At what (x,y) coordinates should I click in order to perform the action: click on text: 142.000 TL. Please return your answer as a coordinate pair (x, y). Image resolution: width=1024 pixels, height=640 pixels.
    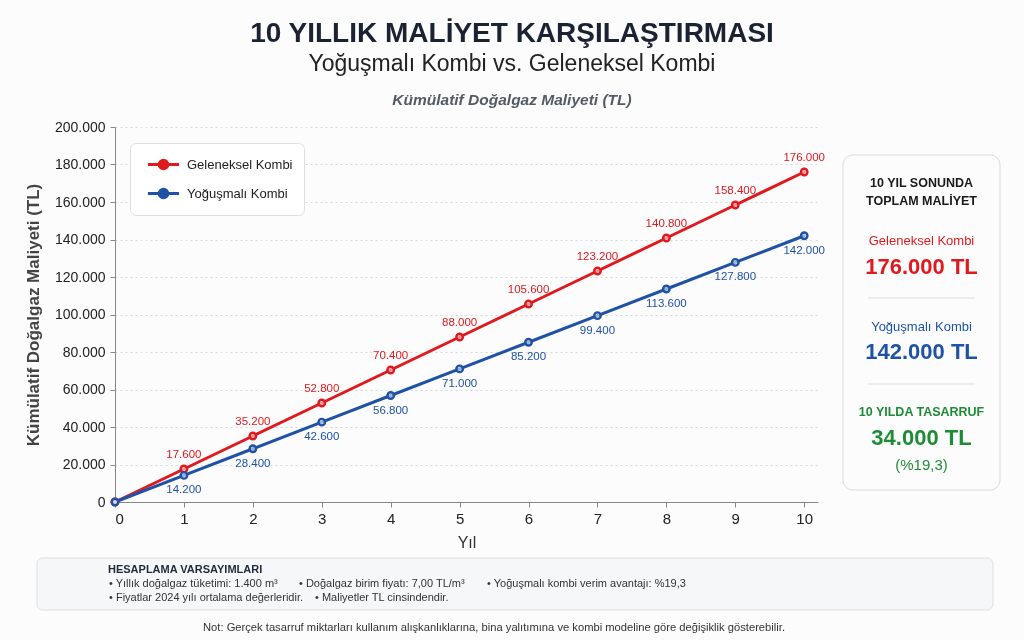
    Looking at the image, I should click on (921, 351).